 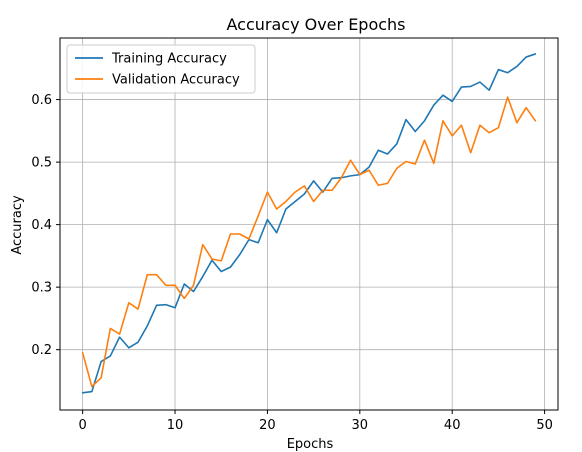 What do you see at coordinates (41, 288) in the screenshot?
I see `y-tick-label: 0.3` at bounding box center [41, 288].